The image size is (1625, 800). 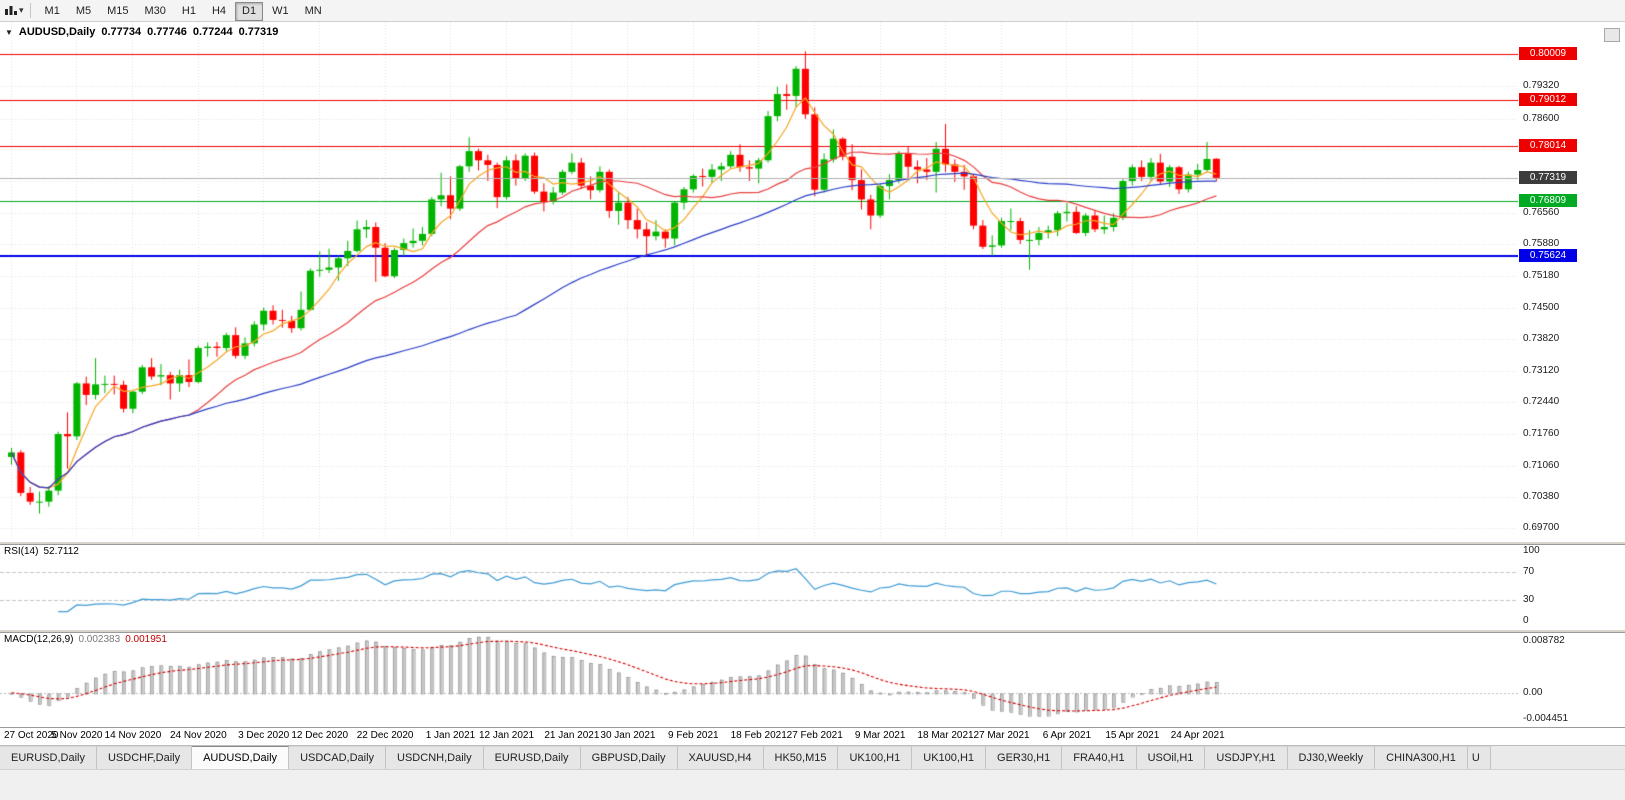 What do you see at coordinates (1548, 54) in the screenshot?
I see `price-line-badge: 0.80009` at bounding box center [1548, 54].